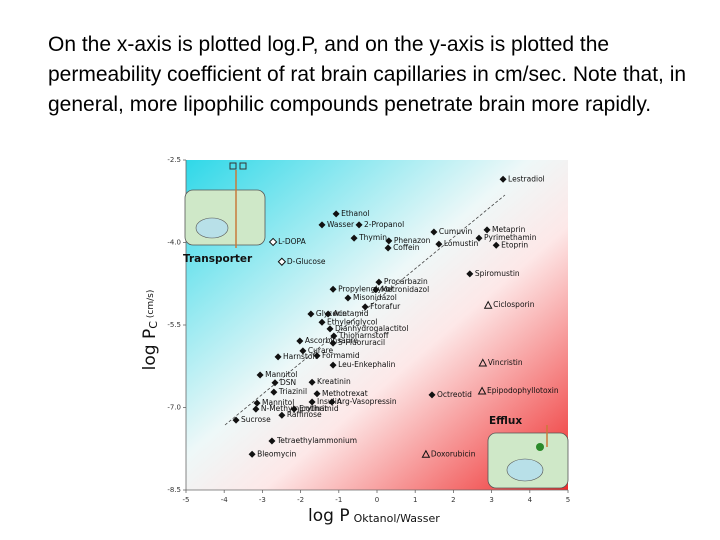  I want to click on transporter-cartoon, so click(225, 205).